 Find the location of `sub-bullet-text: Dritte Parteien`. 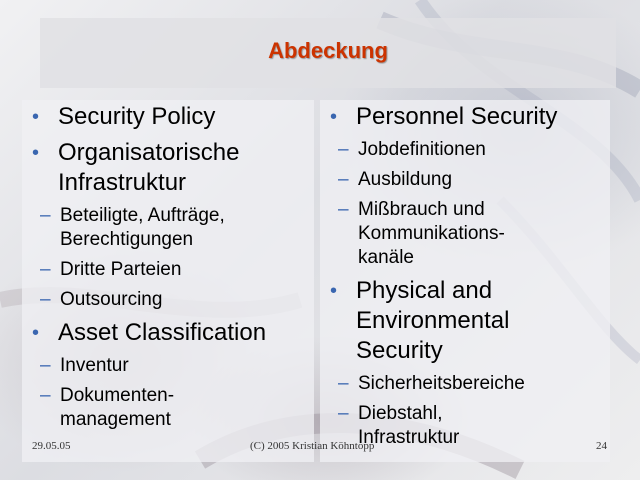

sub-bullet-text: Dritte Parteien is located at coordinates (121, 269).